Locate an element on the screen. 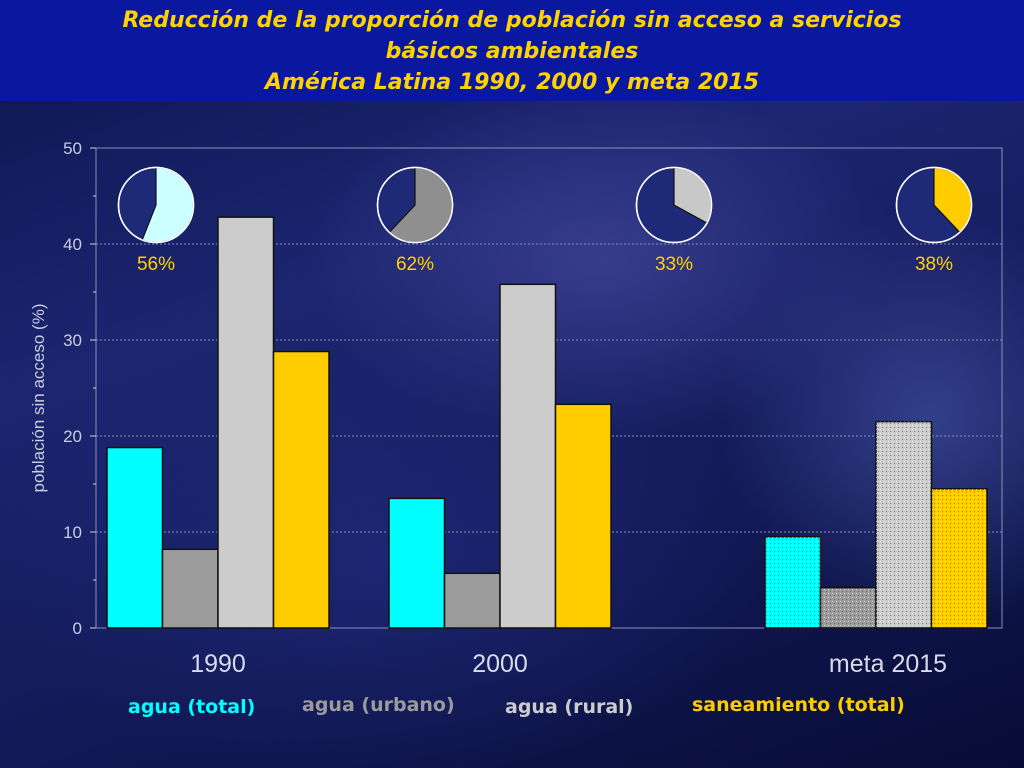 This screenshot has width=1024, height=768. chart-title-line-2: básicos ambientales is located at coordinates (512, 51).